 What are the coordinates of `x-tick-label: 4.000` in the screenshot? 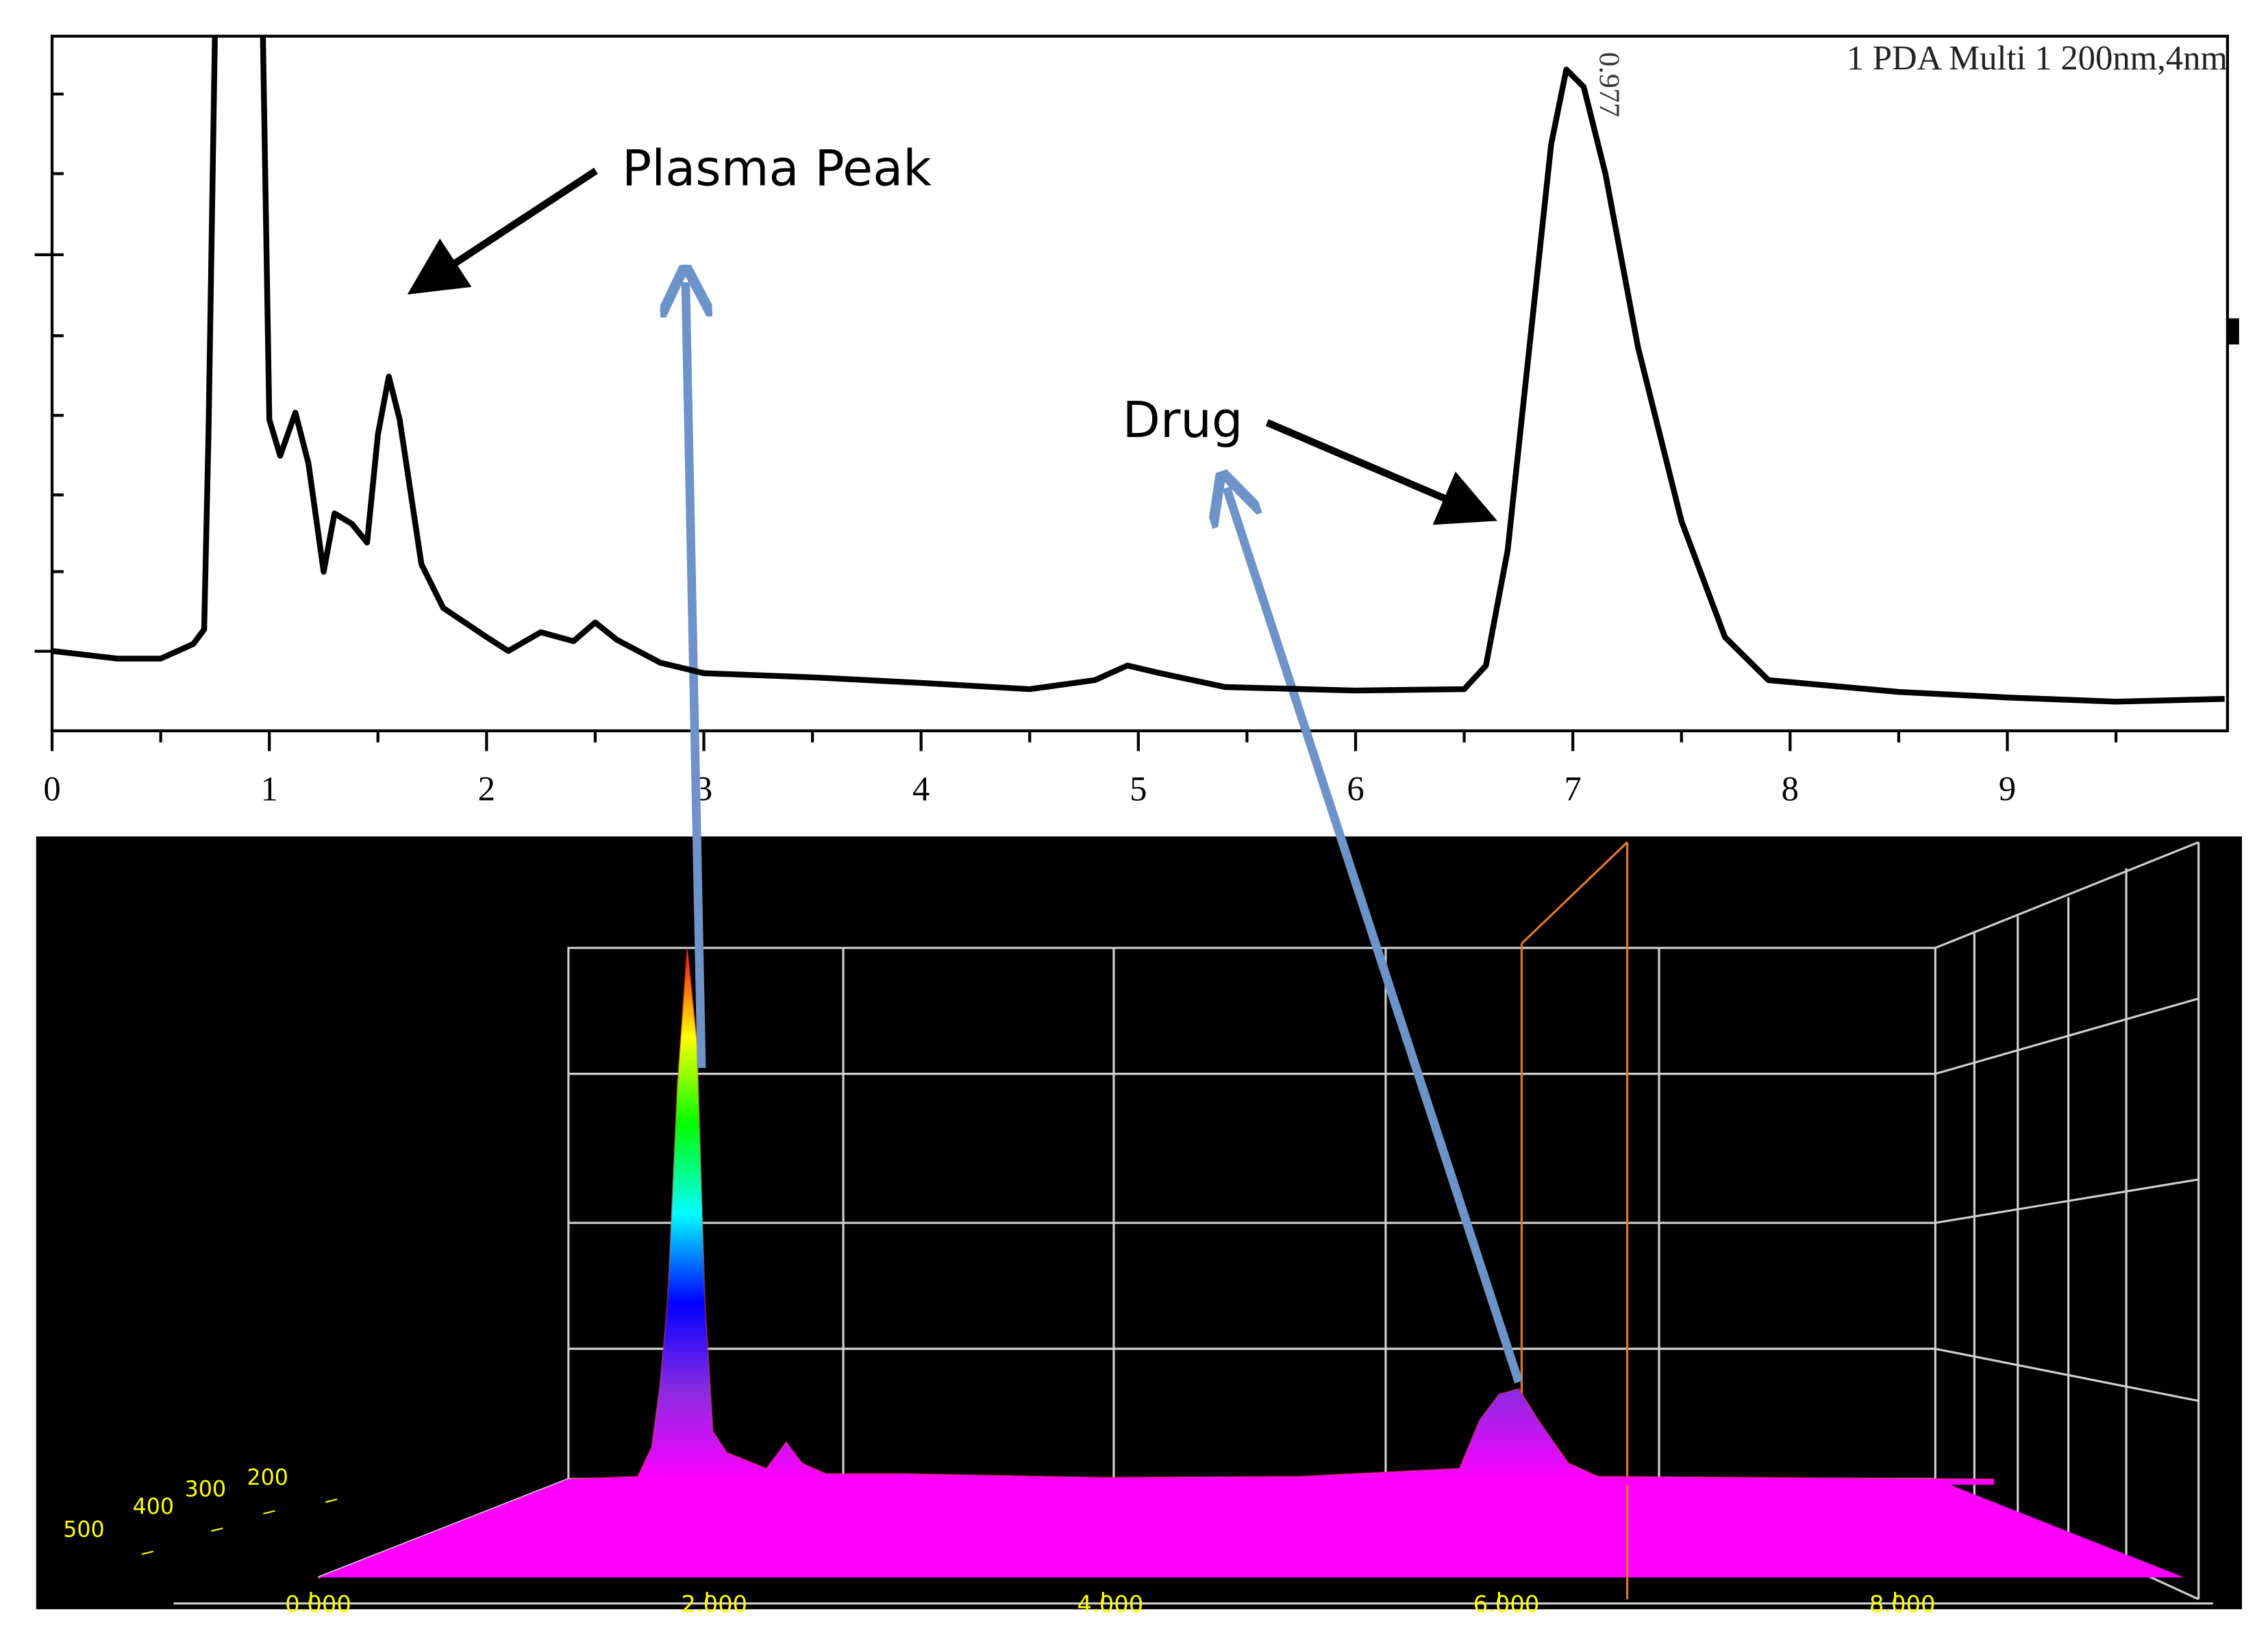 It's located at (1110, 1605).